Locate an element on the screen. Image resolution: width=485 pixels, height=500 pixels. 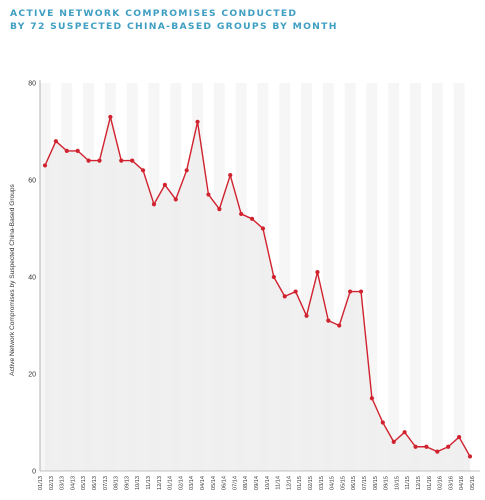
x-tick-label: 12/14 is located at coordinates (289, 483).